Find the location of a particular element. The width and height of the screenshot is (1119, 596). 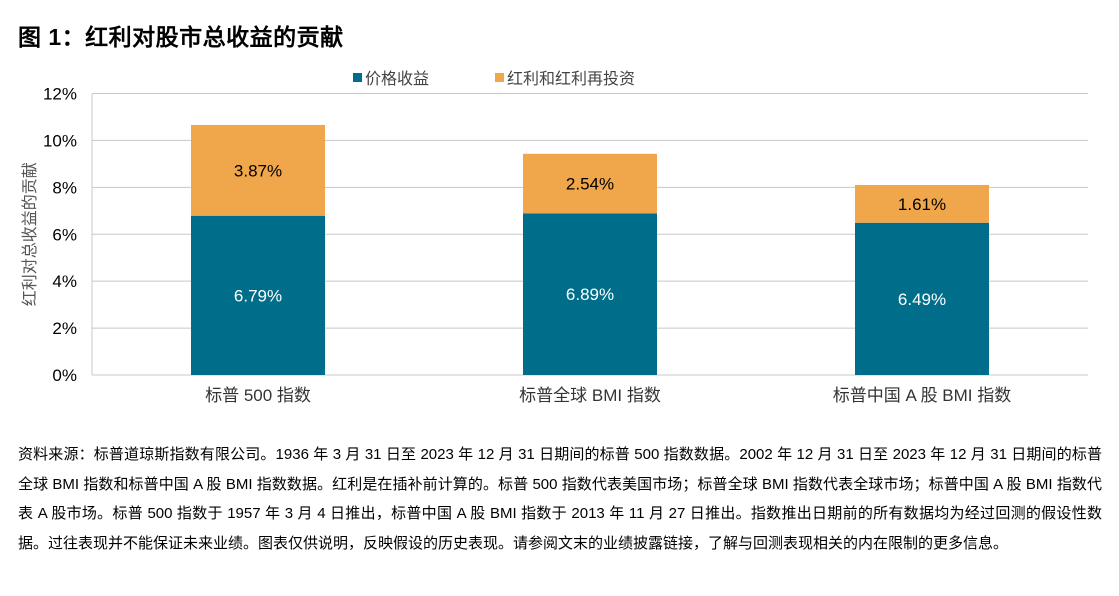

x-category-label: 标普中国 A 股 BMI 指数 is located at coordinates (922, 395).